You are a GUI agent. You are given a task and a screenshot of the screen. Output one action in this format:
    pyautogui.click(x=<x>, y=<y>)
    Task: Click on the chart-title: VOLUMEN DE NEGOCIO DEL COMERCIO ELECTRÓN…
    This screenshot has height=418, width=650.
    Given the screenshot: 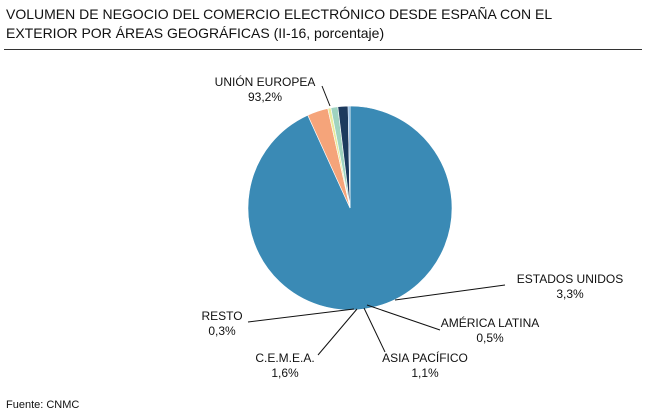 What is the action you would take?
    pyautogui.click(x=321, y=24)
    